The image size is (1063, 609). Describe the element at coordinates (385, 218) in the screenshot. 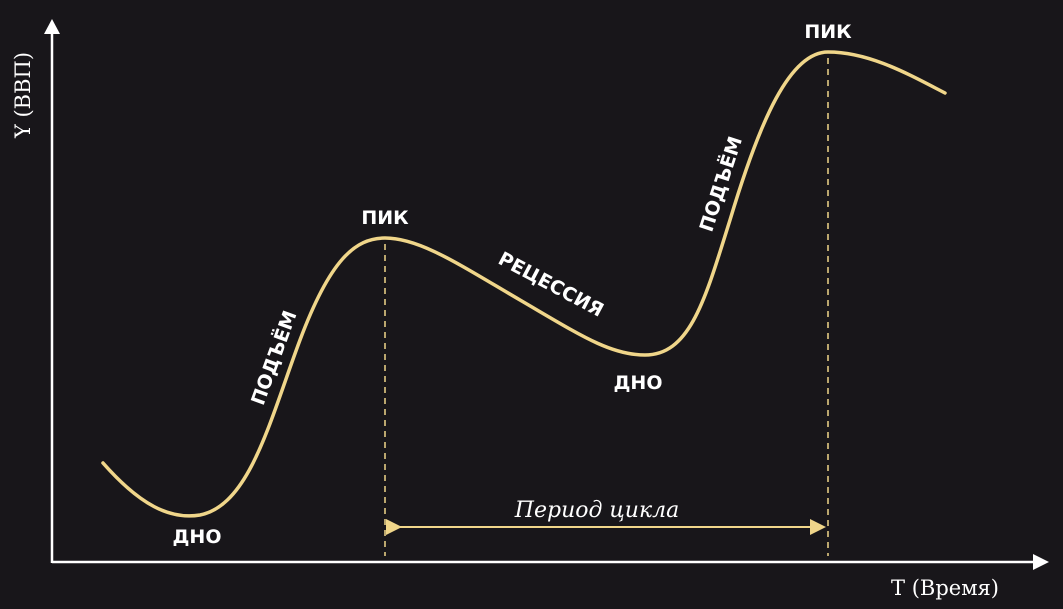

I see `peak-1-label: ПИК` at that location.